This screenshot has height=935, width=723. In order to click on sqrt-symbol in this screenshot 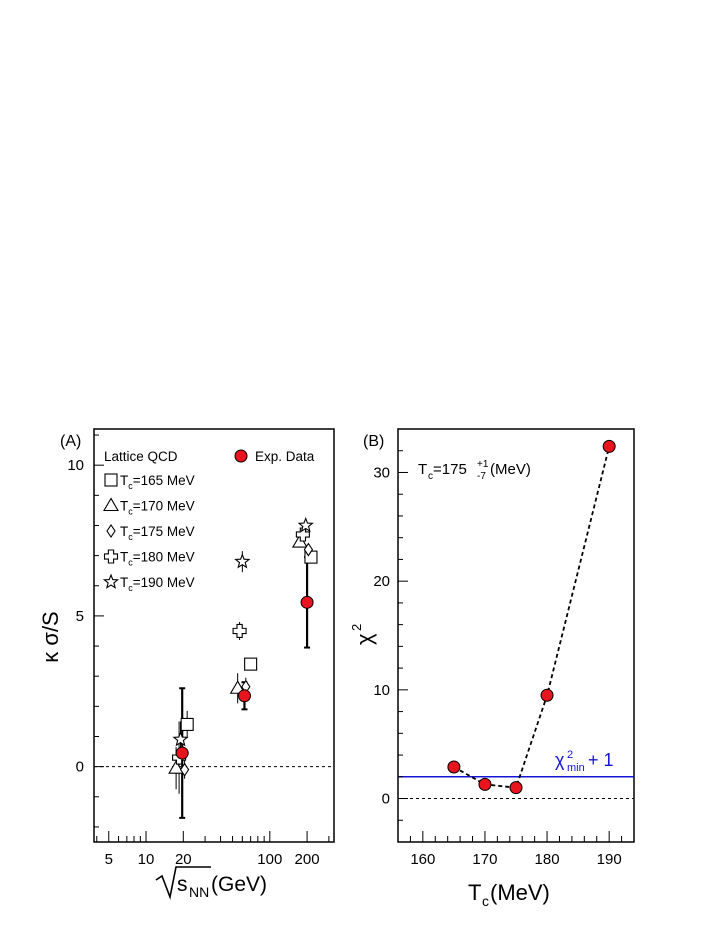, I will do `click(183, 883)`.